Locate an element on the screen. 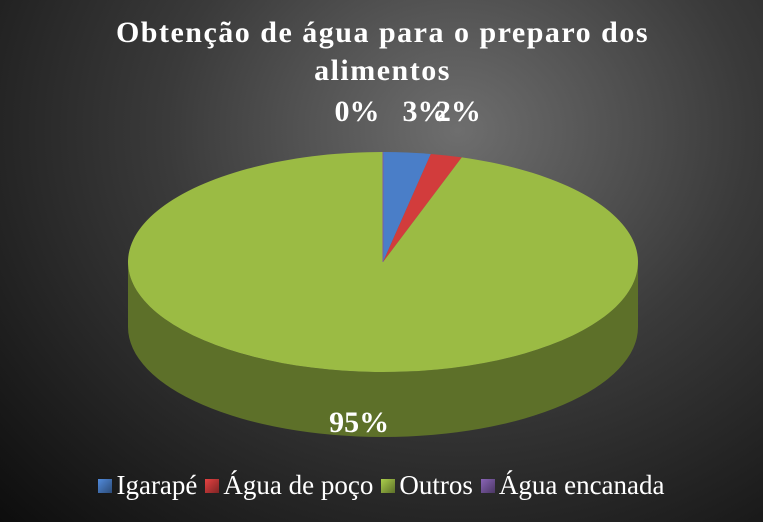  legend-item: Igarapé is located at coordinates (147, 485).